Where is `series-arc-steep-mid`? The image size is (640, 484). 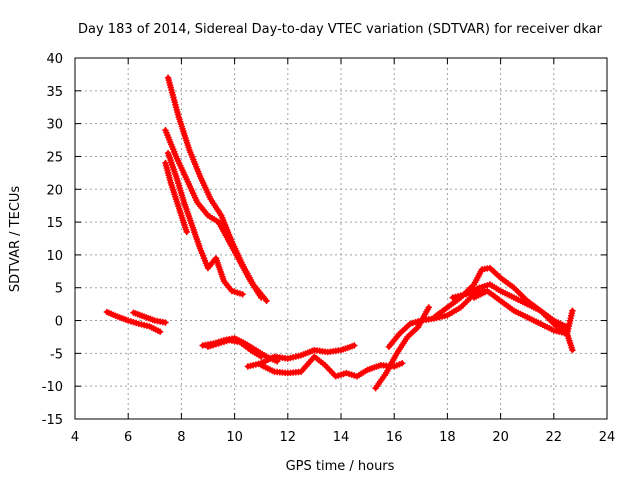
series-arc-steep-mid is located at coordinates (213, 214).